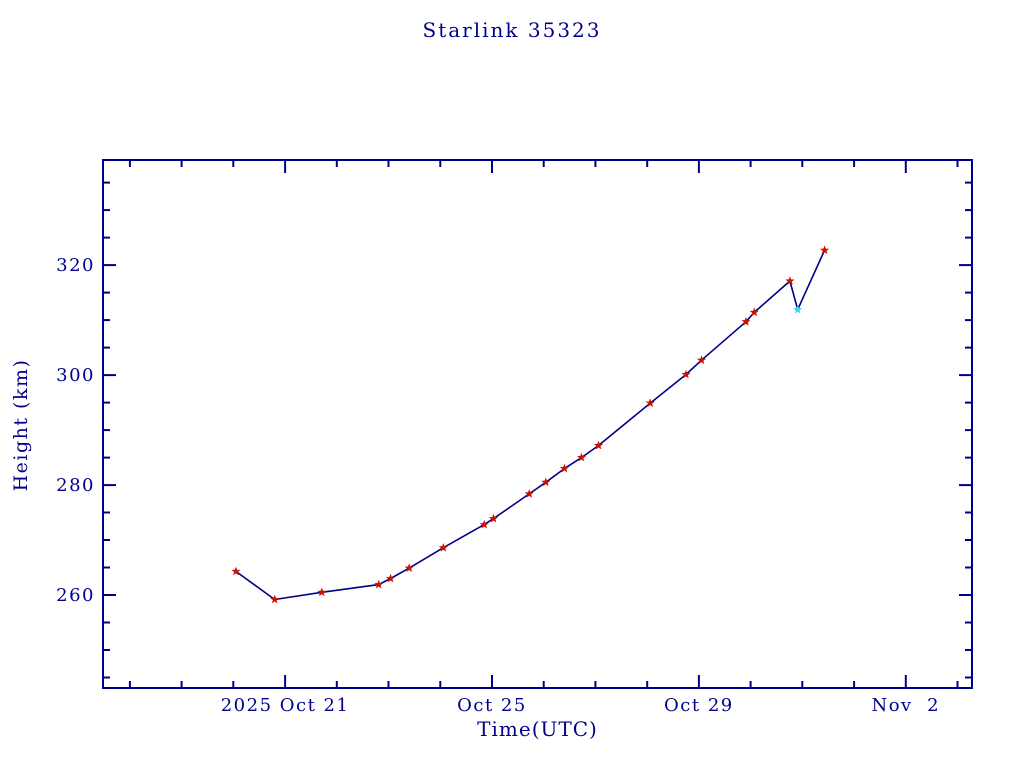 Image resolution: width=1024 pixels, height=768 pixels. Describe the element at coordinates (699, 705) in the screenshot. I see `x-tick-label: Oct 29` at that location.